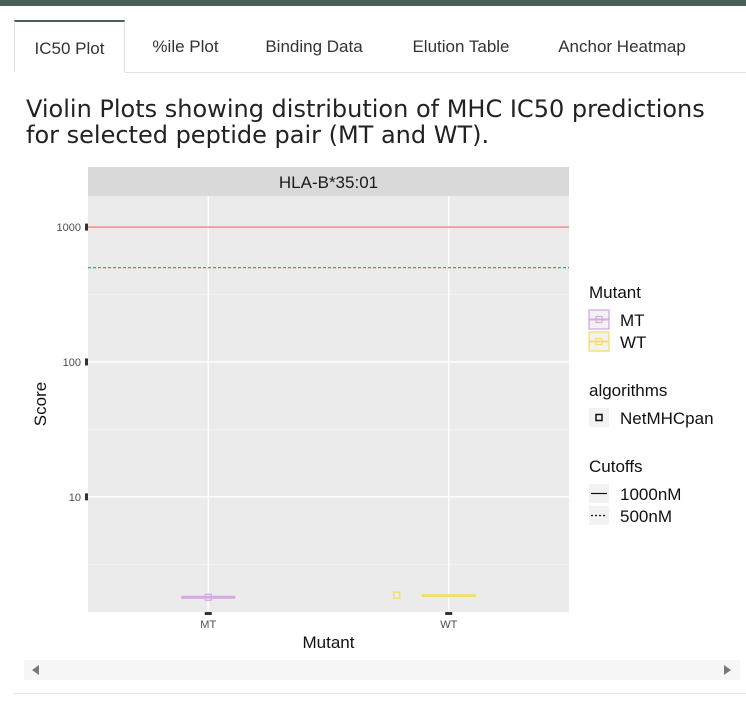 The image size is (746, 701). Describe the element at coordinates (650, 494) in the screenshot. I see `legend-label-cutoff: 1000nM` at that location.